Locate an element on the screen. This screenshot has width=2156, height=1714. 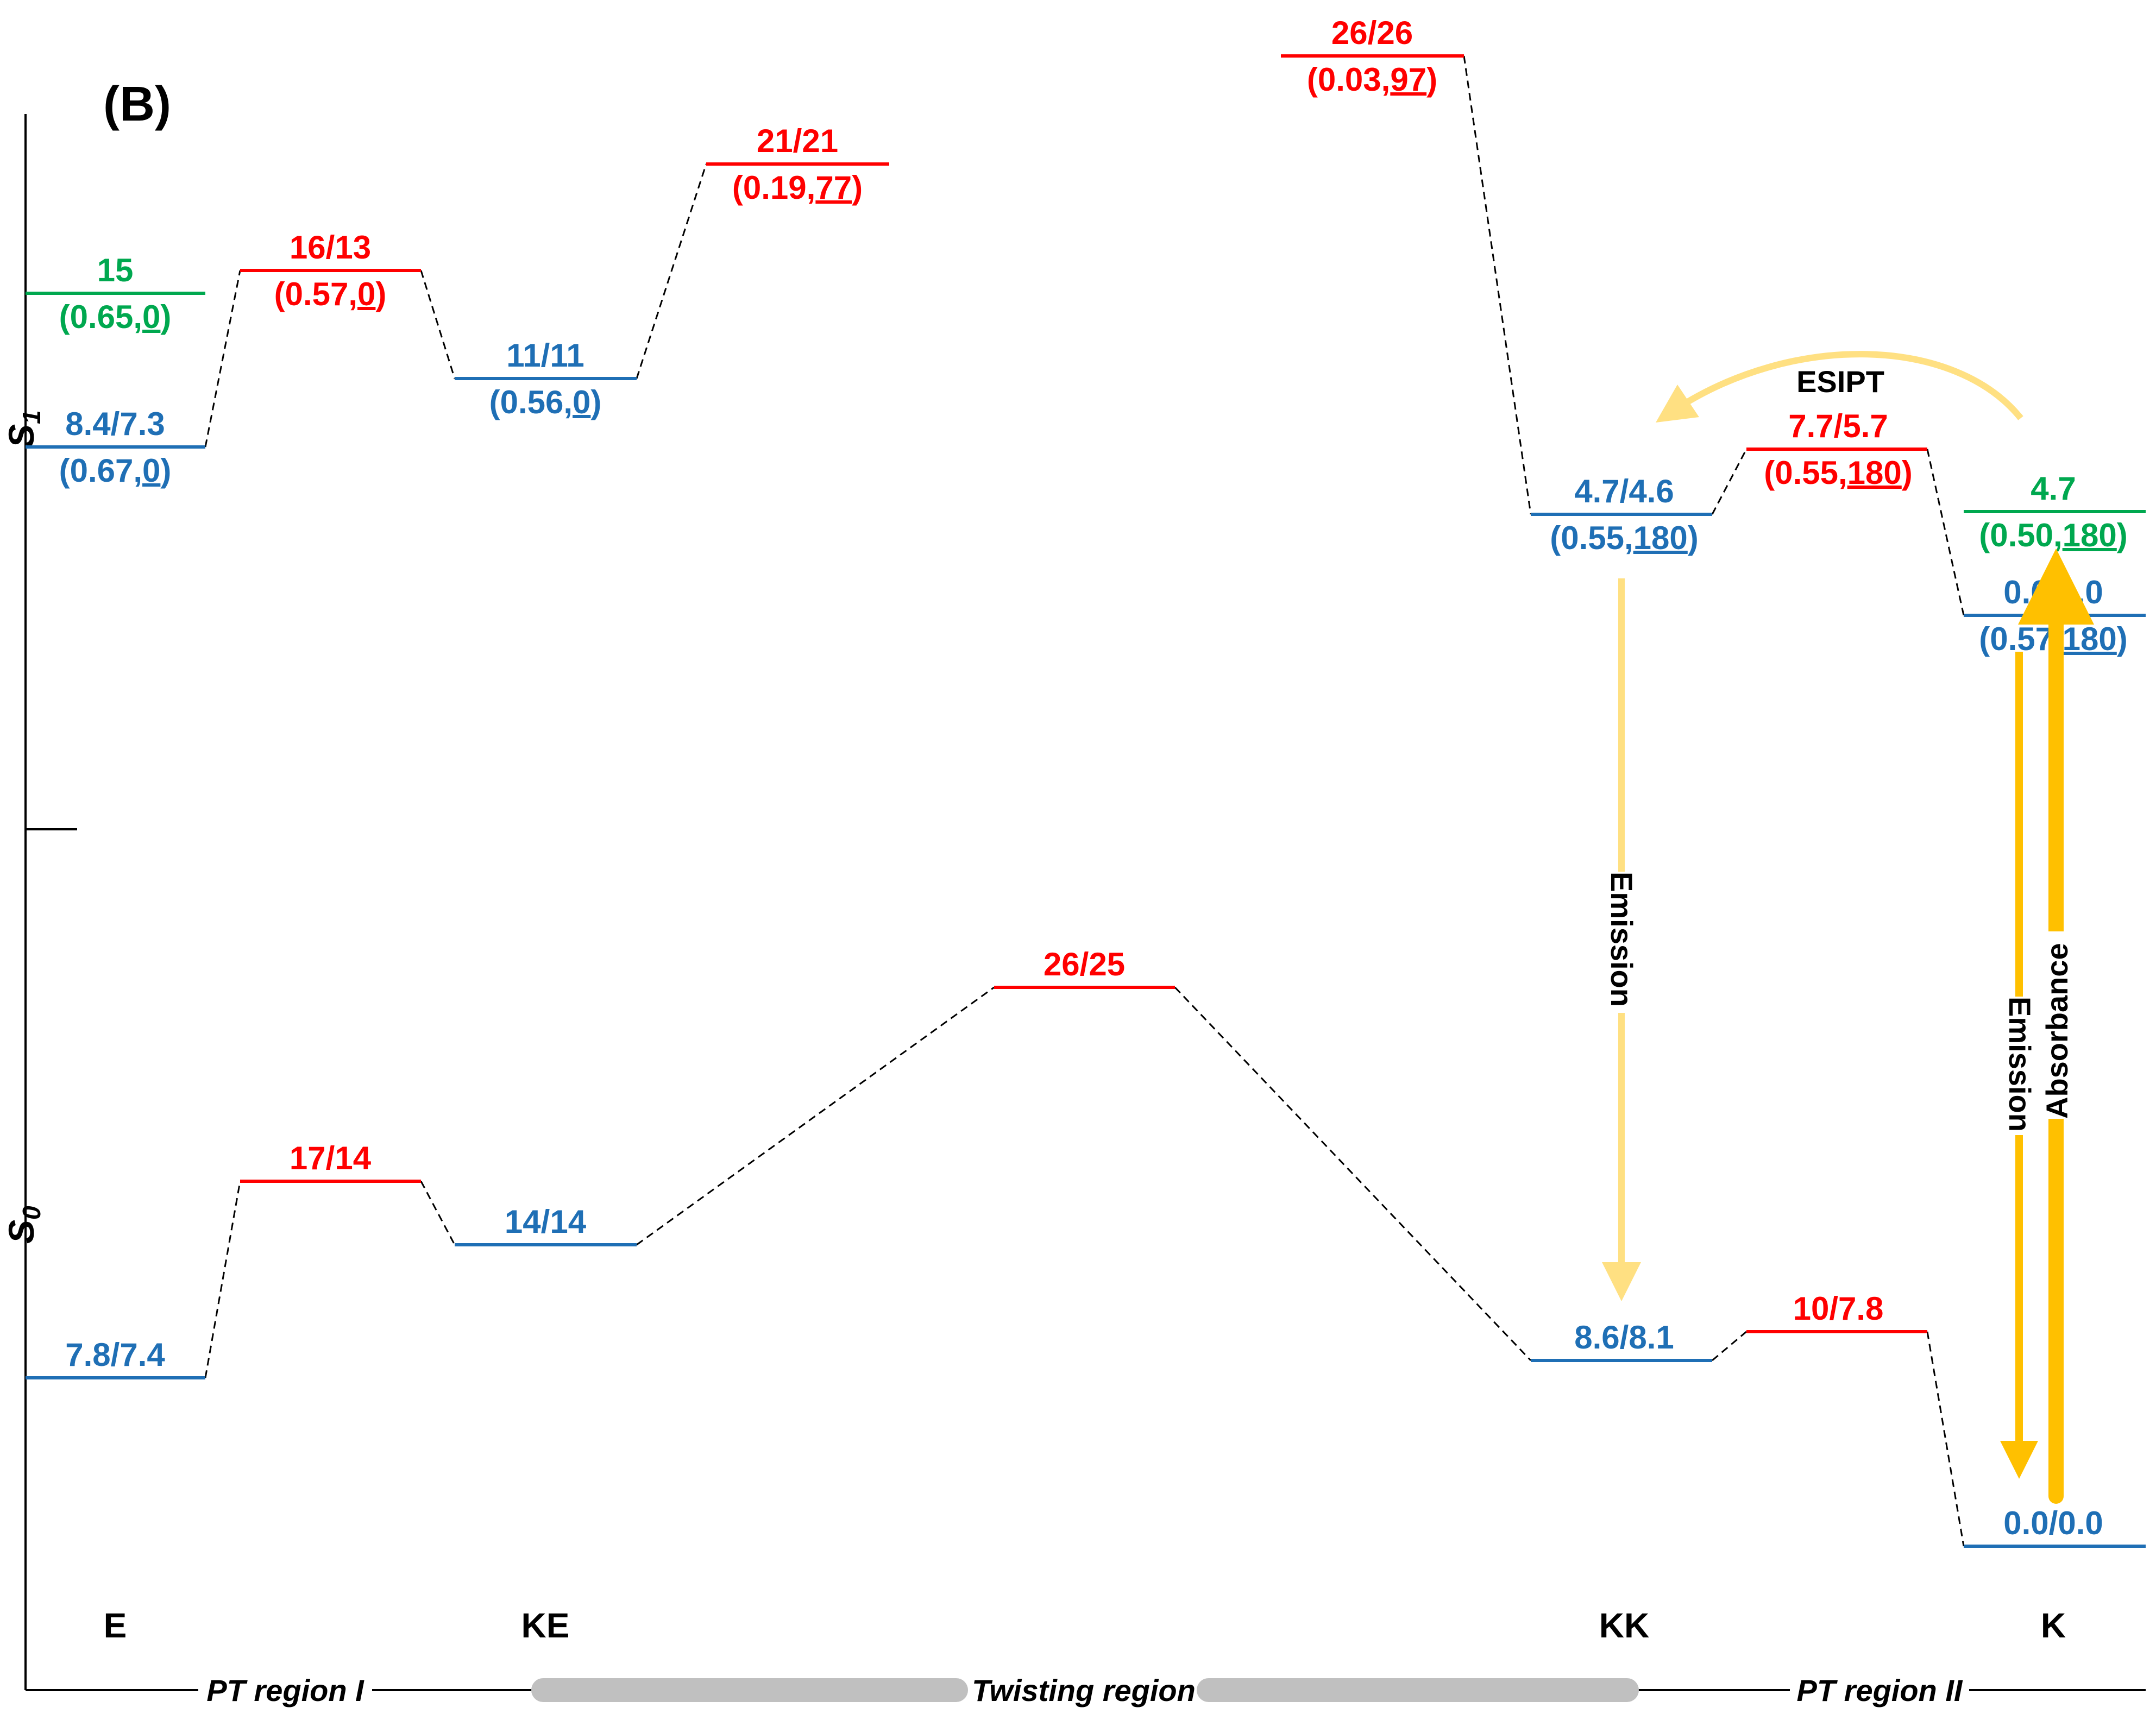
region-label-pt2: PT region II is located at coordinates (1880, 1690).